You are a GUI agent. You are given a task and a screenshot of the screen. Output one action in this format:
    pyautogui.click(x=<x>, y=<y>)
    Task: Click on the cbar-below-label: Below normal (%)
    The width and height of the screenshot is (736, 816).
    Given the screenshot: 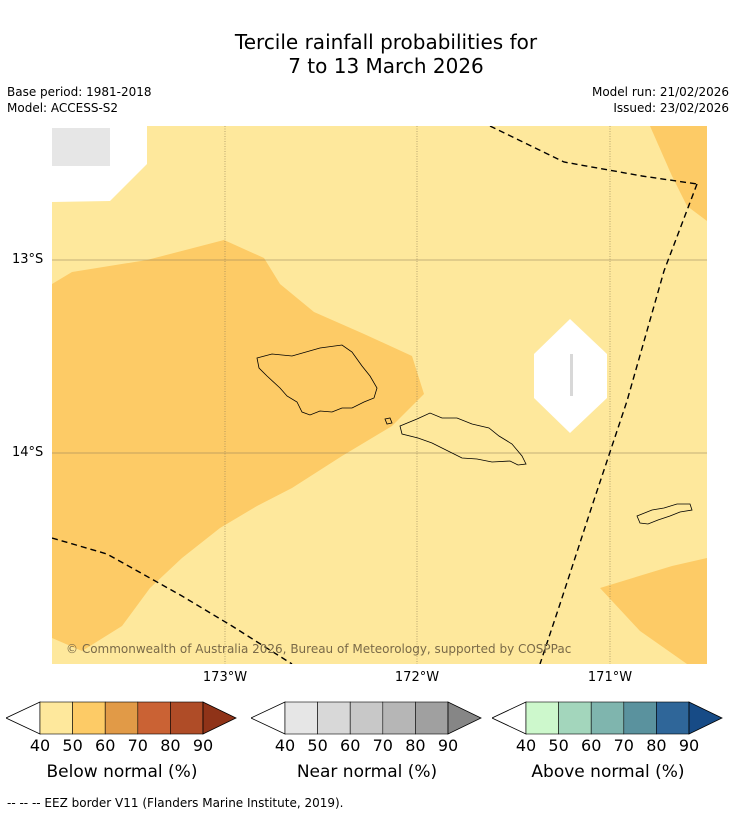 What is the action you would take?
    pyautogui.click(x=122, y=772)
    